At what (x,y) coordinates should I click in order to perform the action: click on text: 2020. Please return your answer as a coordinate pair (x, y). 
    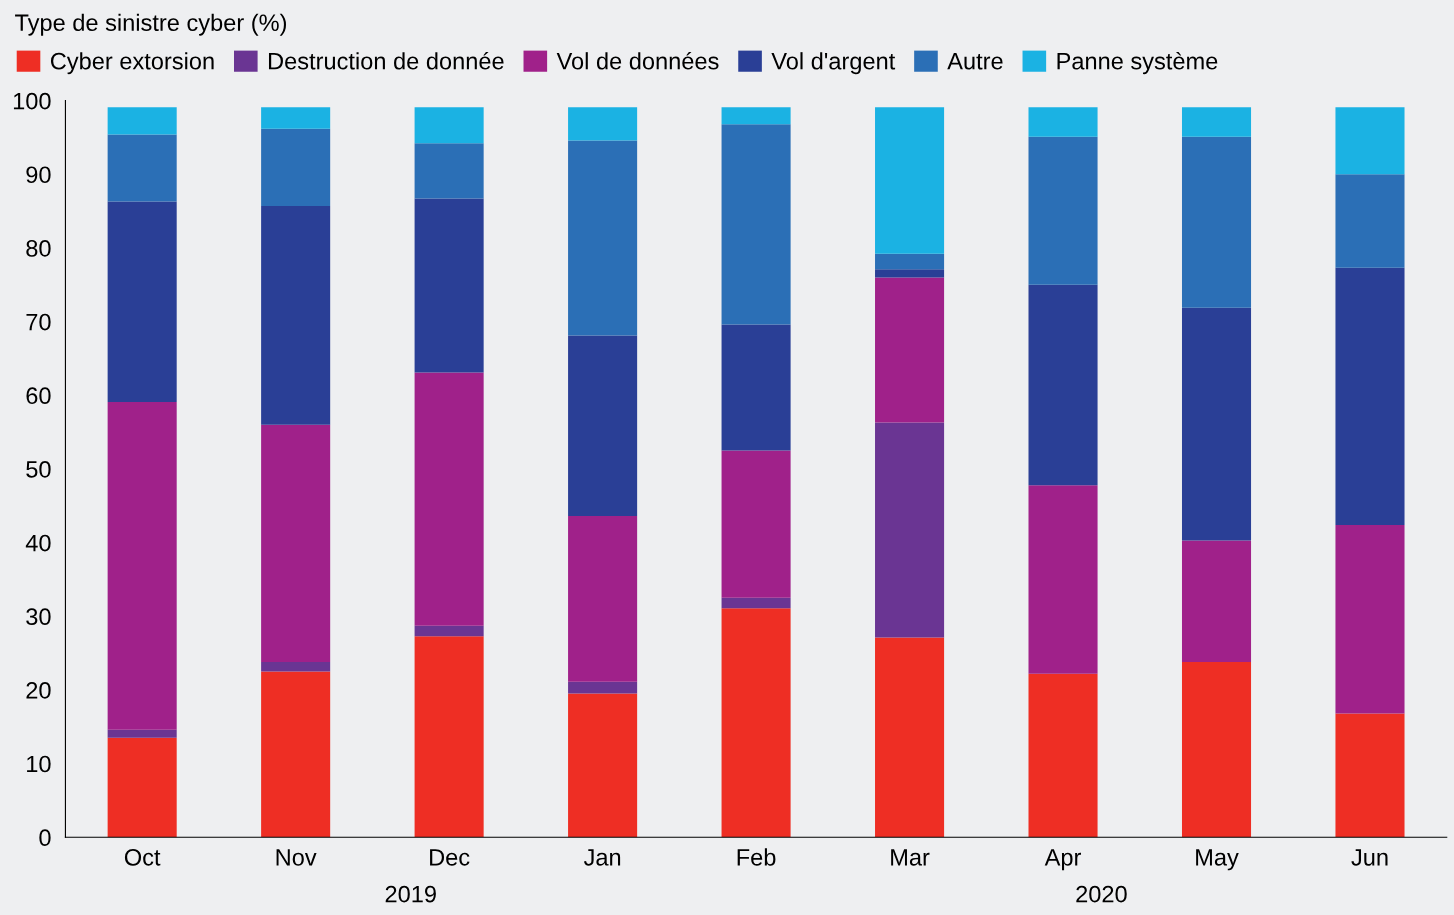
    Looking at the image, I should click on (1101, 894).